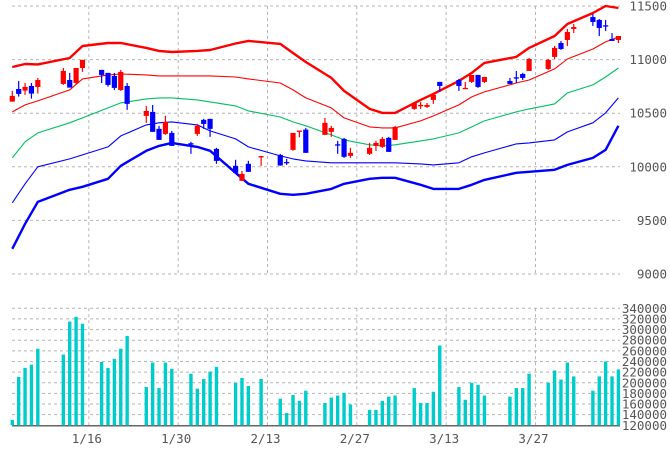 The image size is (670, 450). What do you see at coordinates (648, 166) in the screenshot?
I see `price-tick-label: 10000` at bounding box center [648, 166].